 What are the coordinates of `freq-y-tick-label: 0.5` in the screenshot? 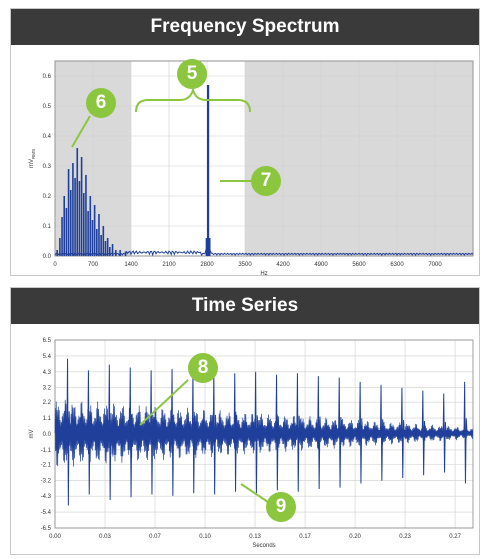 It's located at (47, 107).